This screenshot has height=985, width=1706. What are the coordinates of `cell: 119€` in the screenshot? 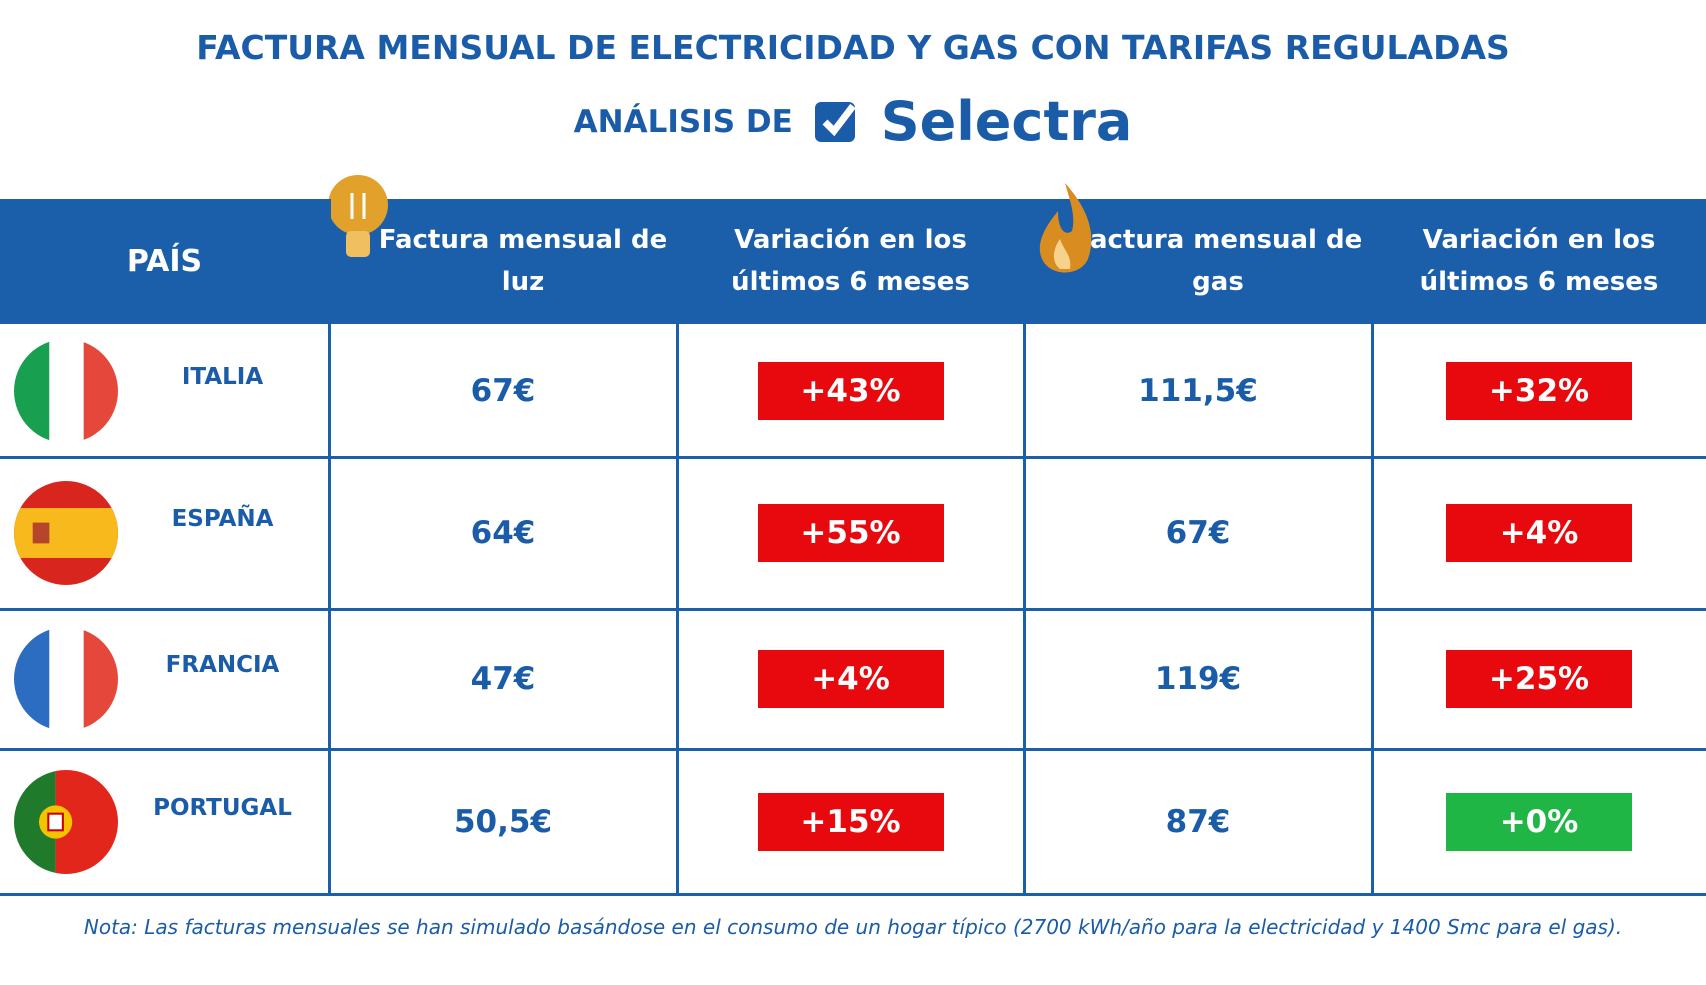 It's located at (1198, 679).